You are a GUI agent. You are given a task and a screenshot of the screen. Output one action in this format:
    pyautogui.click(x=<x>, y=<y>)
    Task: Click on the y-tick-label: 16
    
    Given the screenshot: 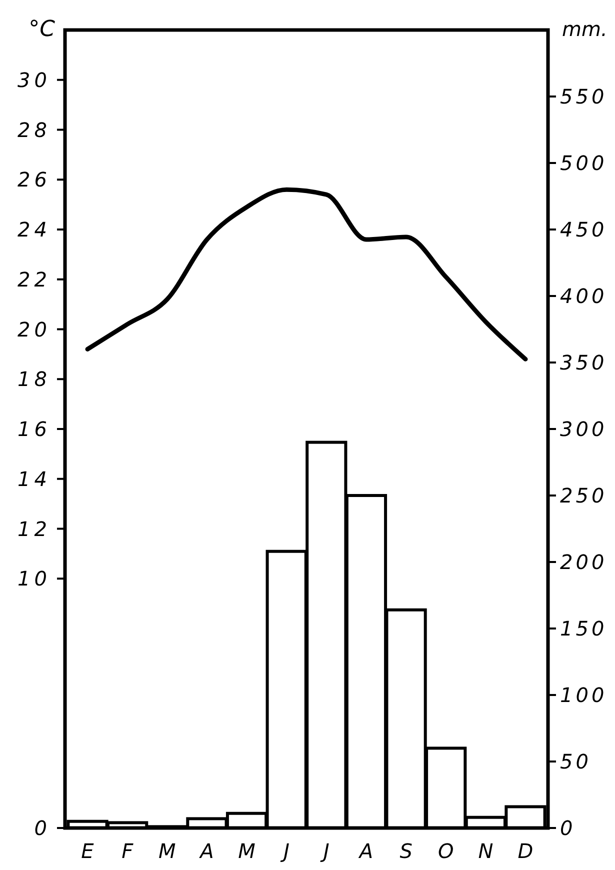 What is the action you would take?
    pyautogui.click(x=34, y=429)
    